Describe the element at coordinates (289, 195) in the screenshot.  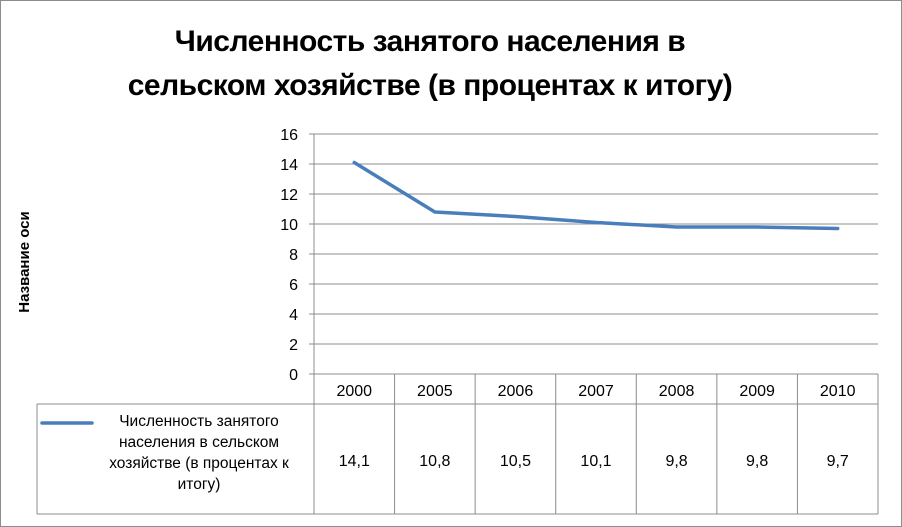
I see `y-tick-label: 12` at that location.